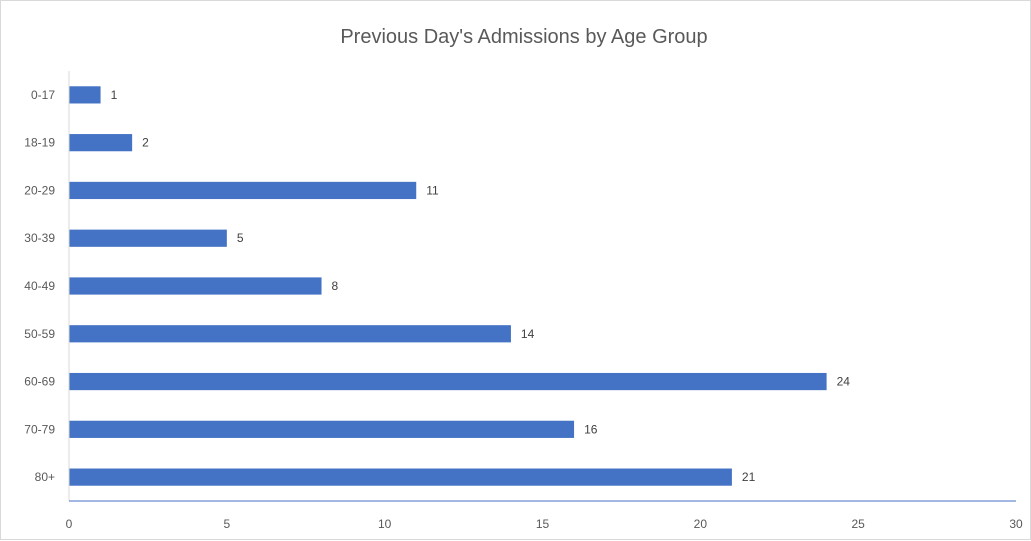 The height and width of the screenshot is (541, 1031). I want to click on value-label-30-39: 5, so click(240, 238).